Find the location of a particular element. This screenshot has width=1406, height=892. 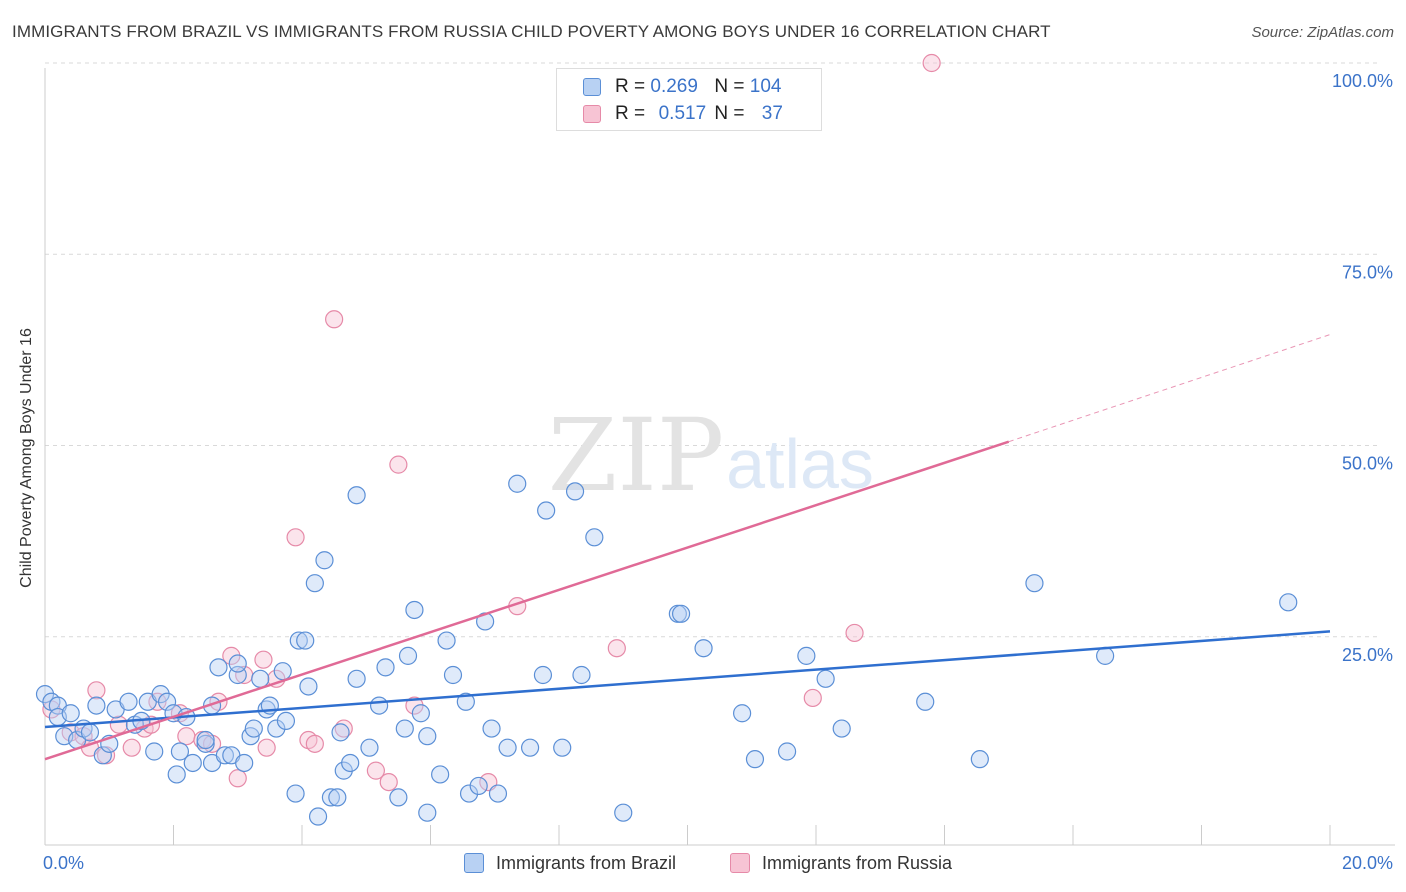

russia-r-label: R = is located at coordinates (630, 113).